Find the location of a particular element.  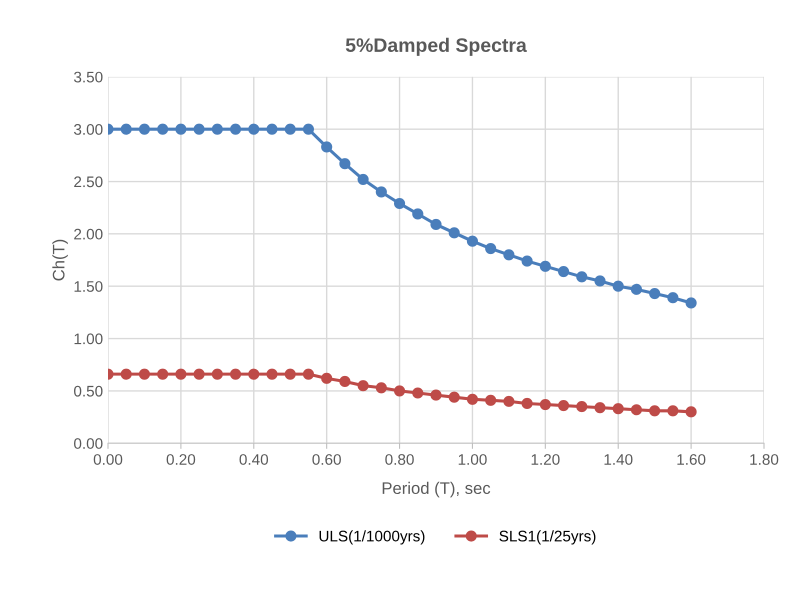

x-tick-label: 0.20 is located at coordinates (181, 459).